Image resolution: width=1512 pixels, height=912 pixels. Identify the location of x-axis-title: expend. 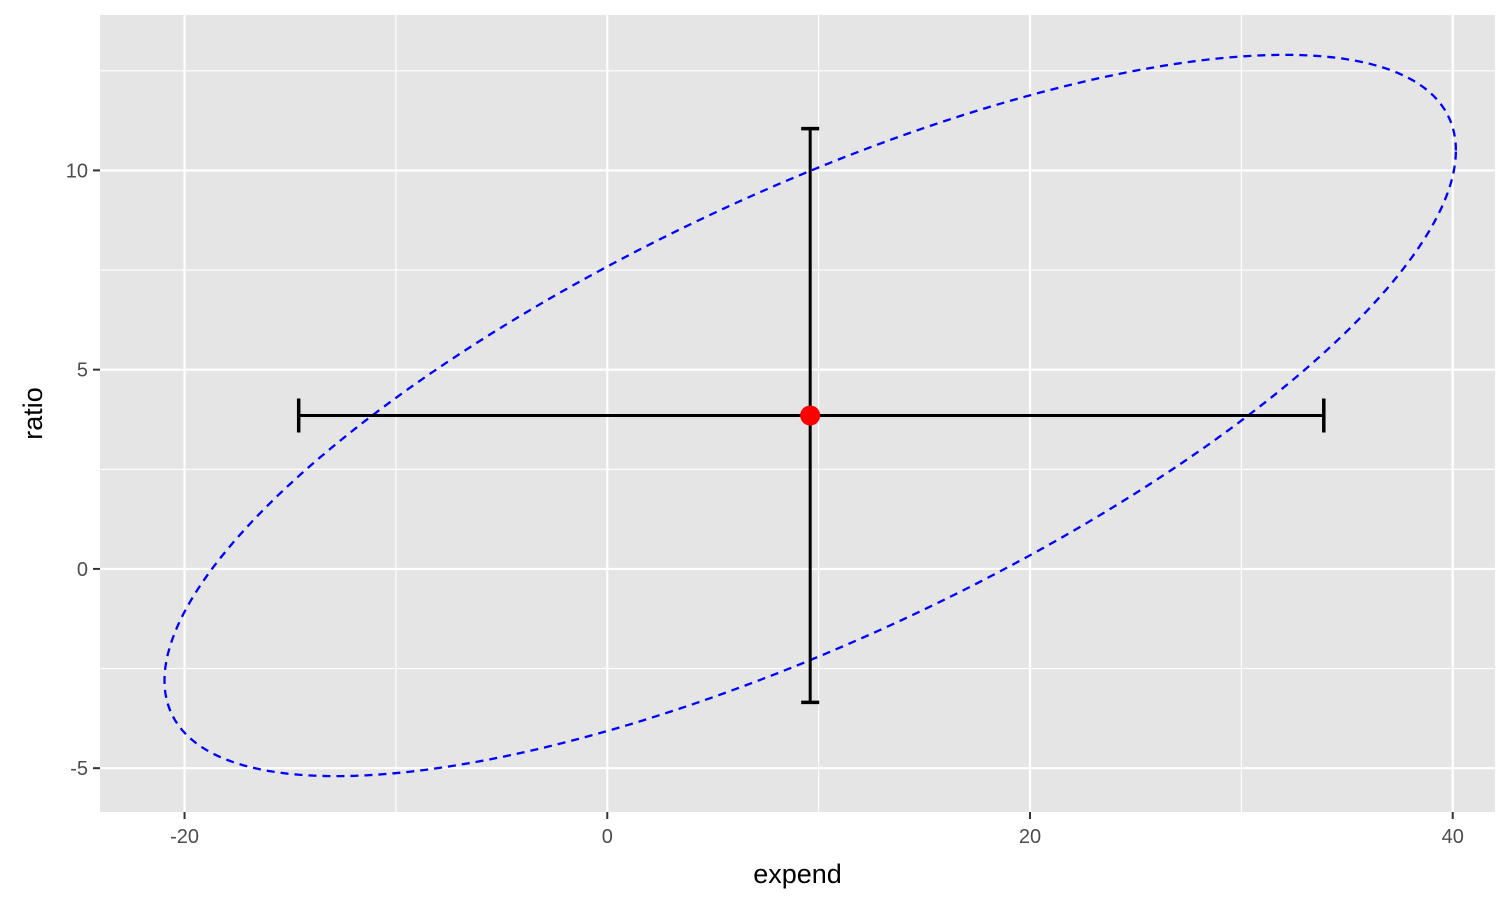
(797, 874).